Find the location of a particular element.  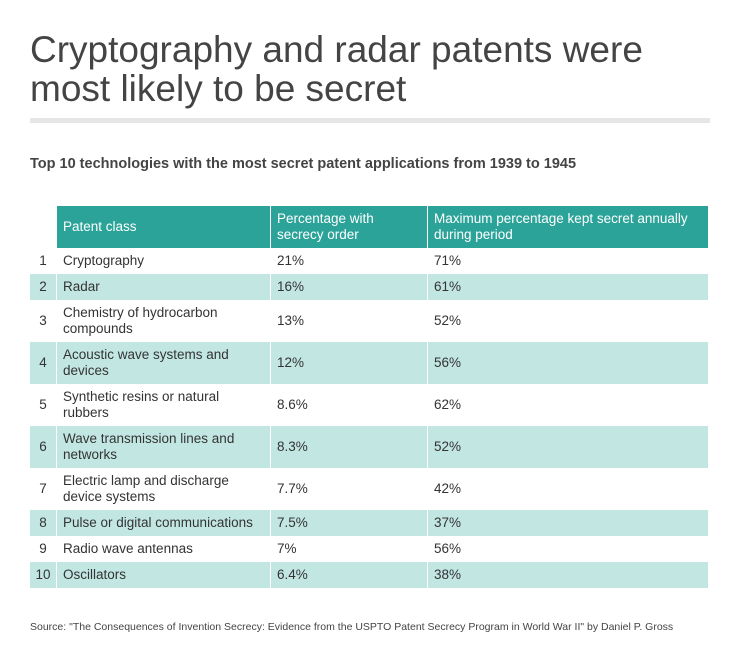

patent-class-cell: Acoustic wave systems and devices is located at coordinates (163, 363).